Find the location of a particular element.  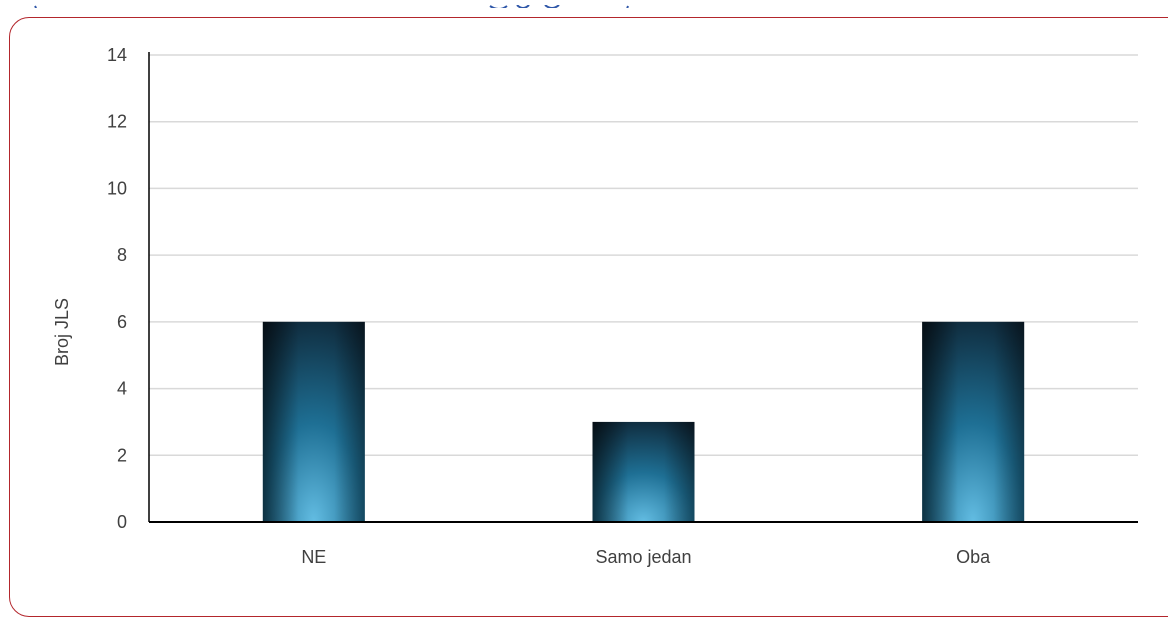

y-tick-label-6: 6 is located at coordinates (122, 322).